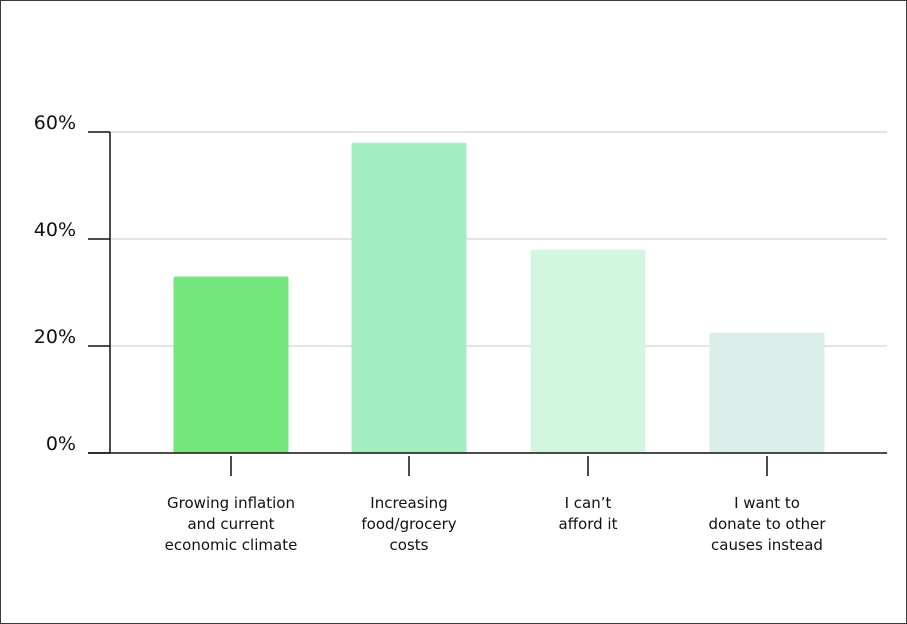 Image resolution: width=907 pixels, height=624 pixels. Describe the element at coordinates (55, 230) in the screenshot. I see `y-tick-label: 40%` at that location.